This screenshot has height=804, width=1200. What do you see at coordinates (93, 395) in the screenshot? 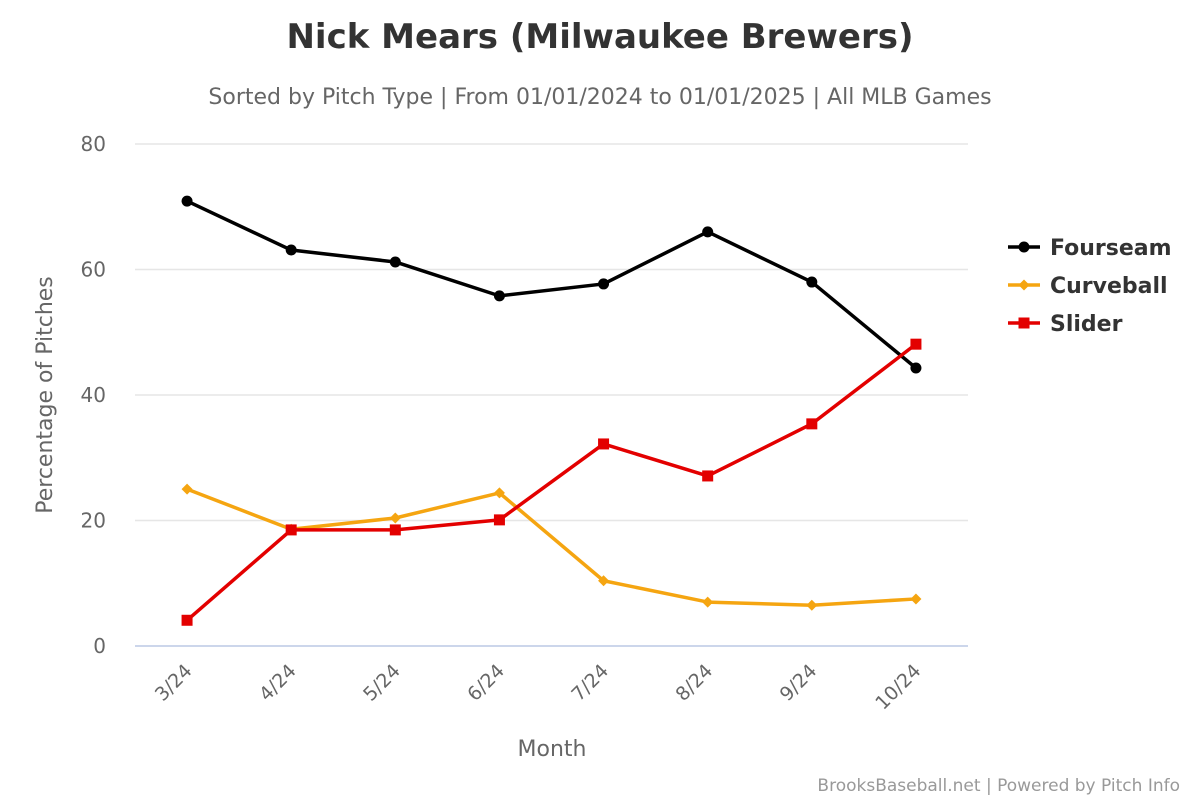
I see `y-tick-label: 40` at bounding box center [93, 395].